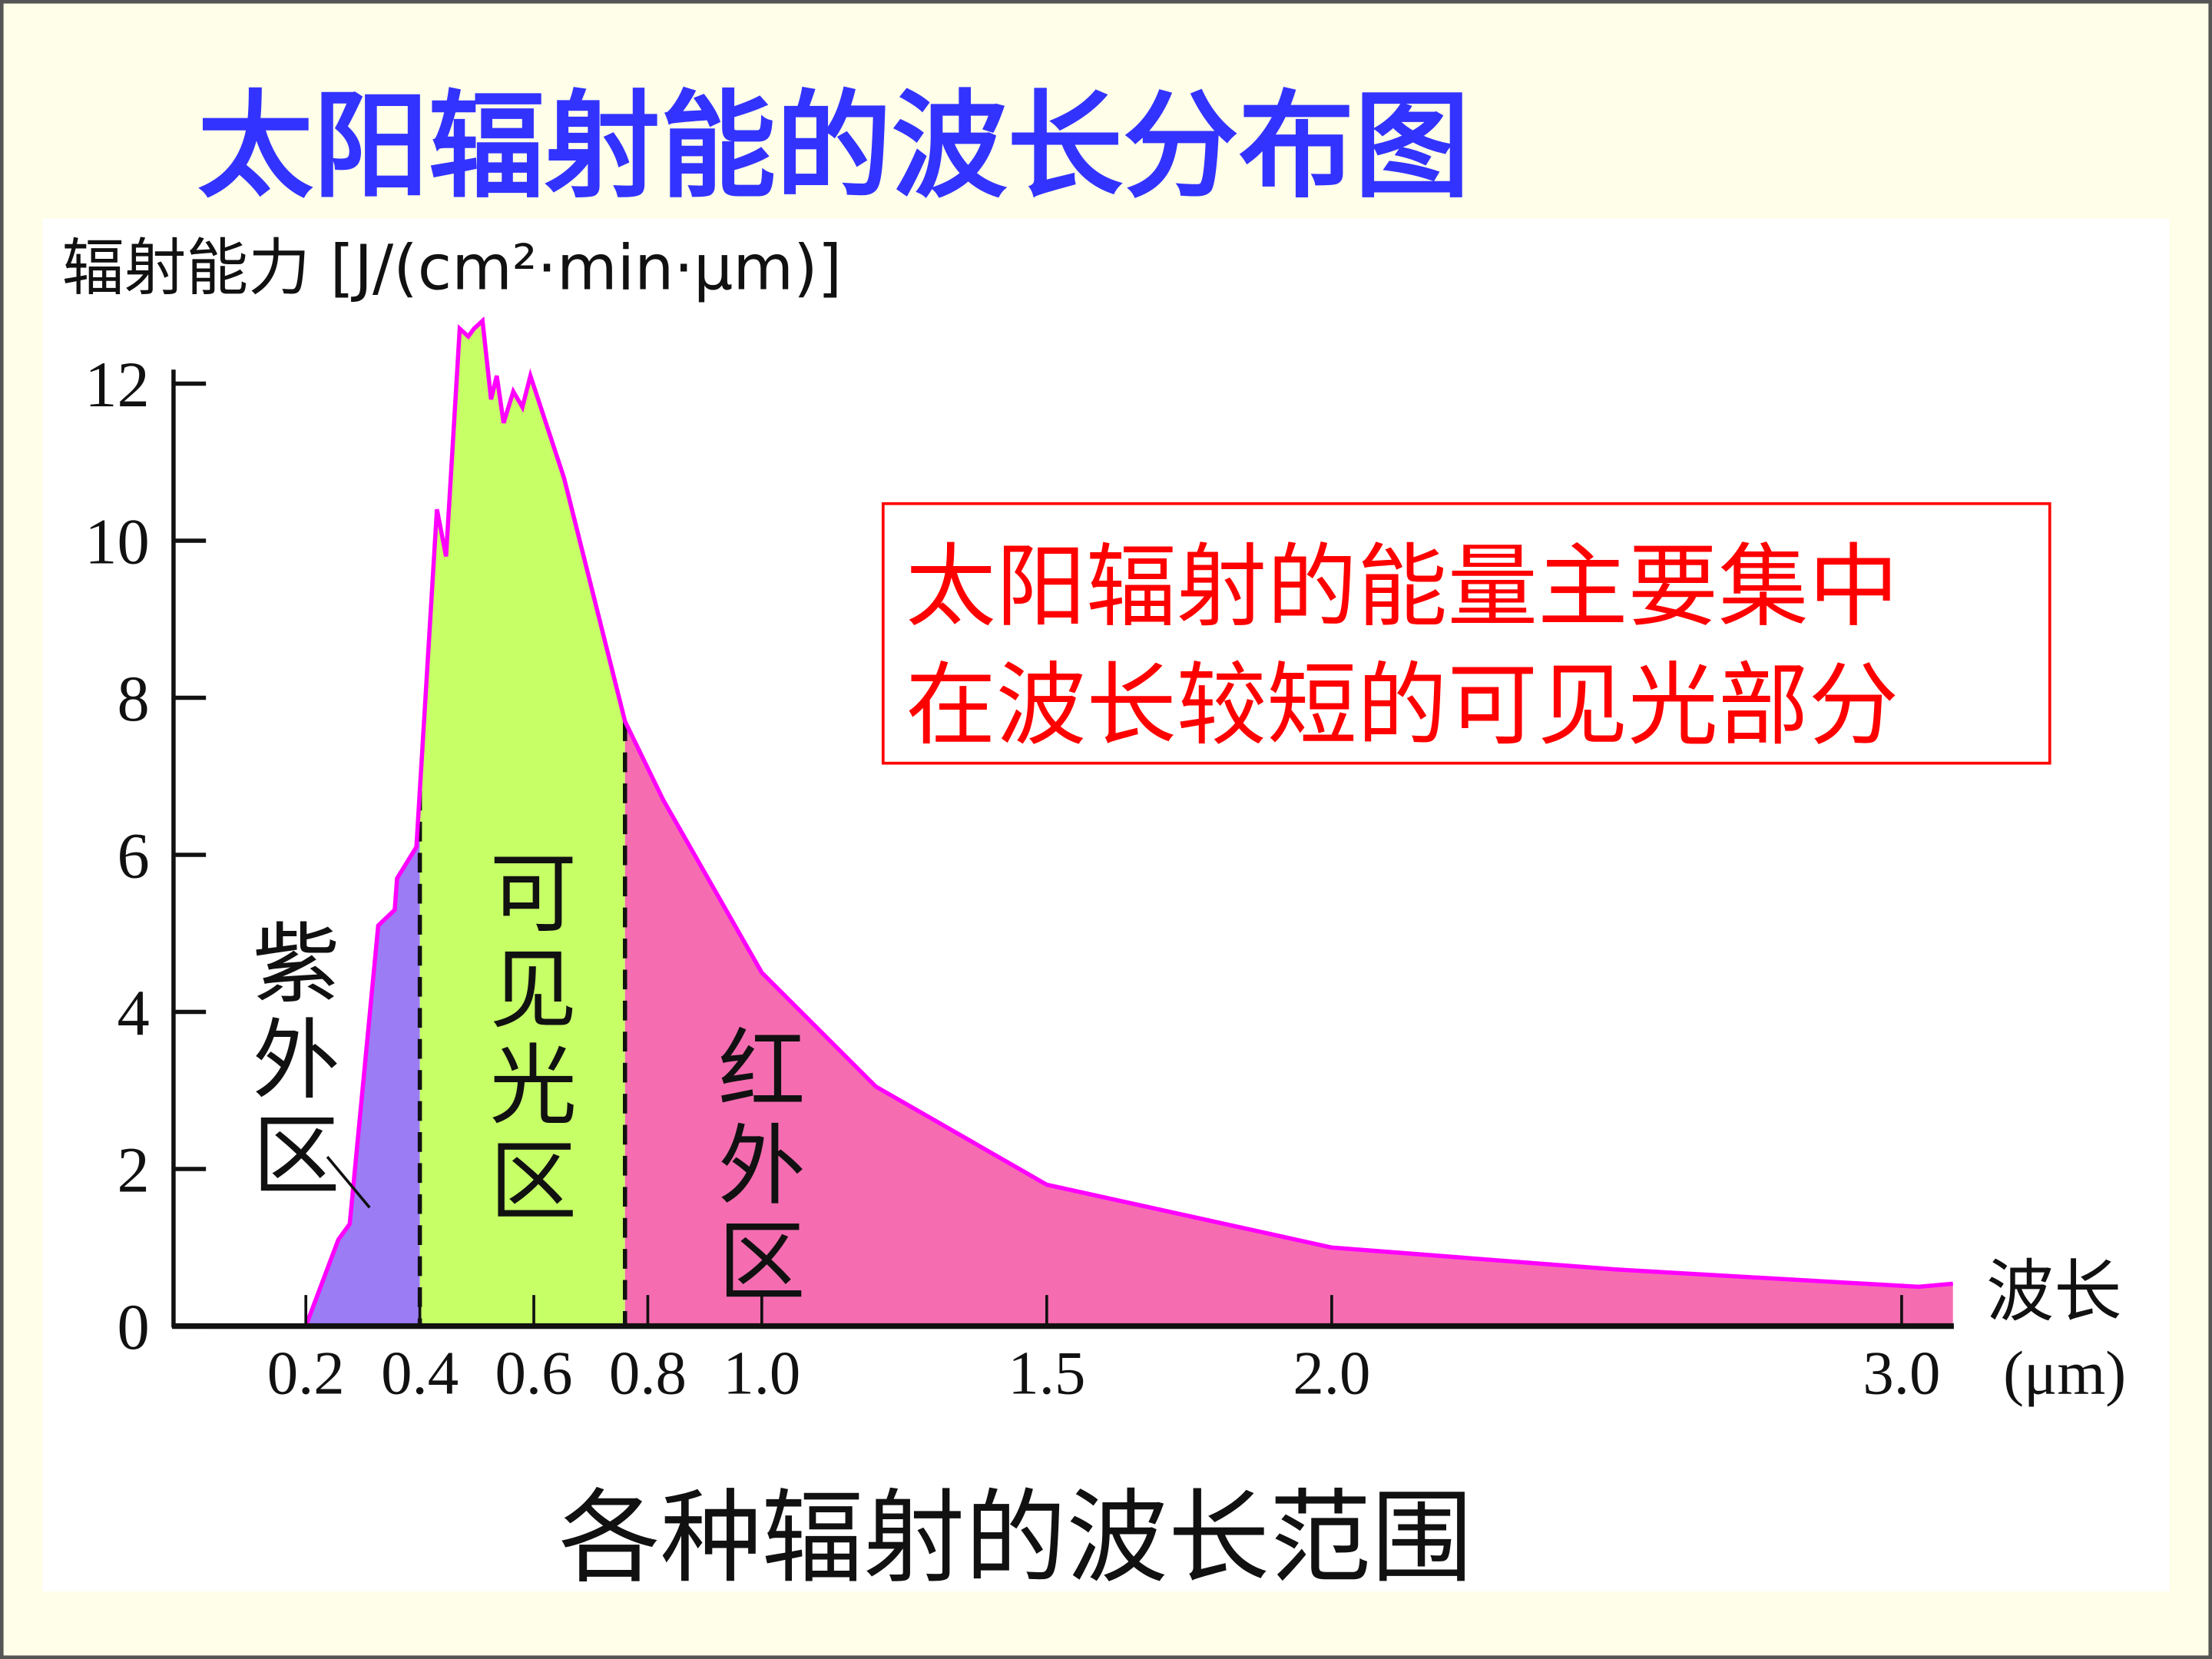  I want to click on callout-box, so click(1466, 633).